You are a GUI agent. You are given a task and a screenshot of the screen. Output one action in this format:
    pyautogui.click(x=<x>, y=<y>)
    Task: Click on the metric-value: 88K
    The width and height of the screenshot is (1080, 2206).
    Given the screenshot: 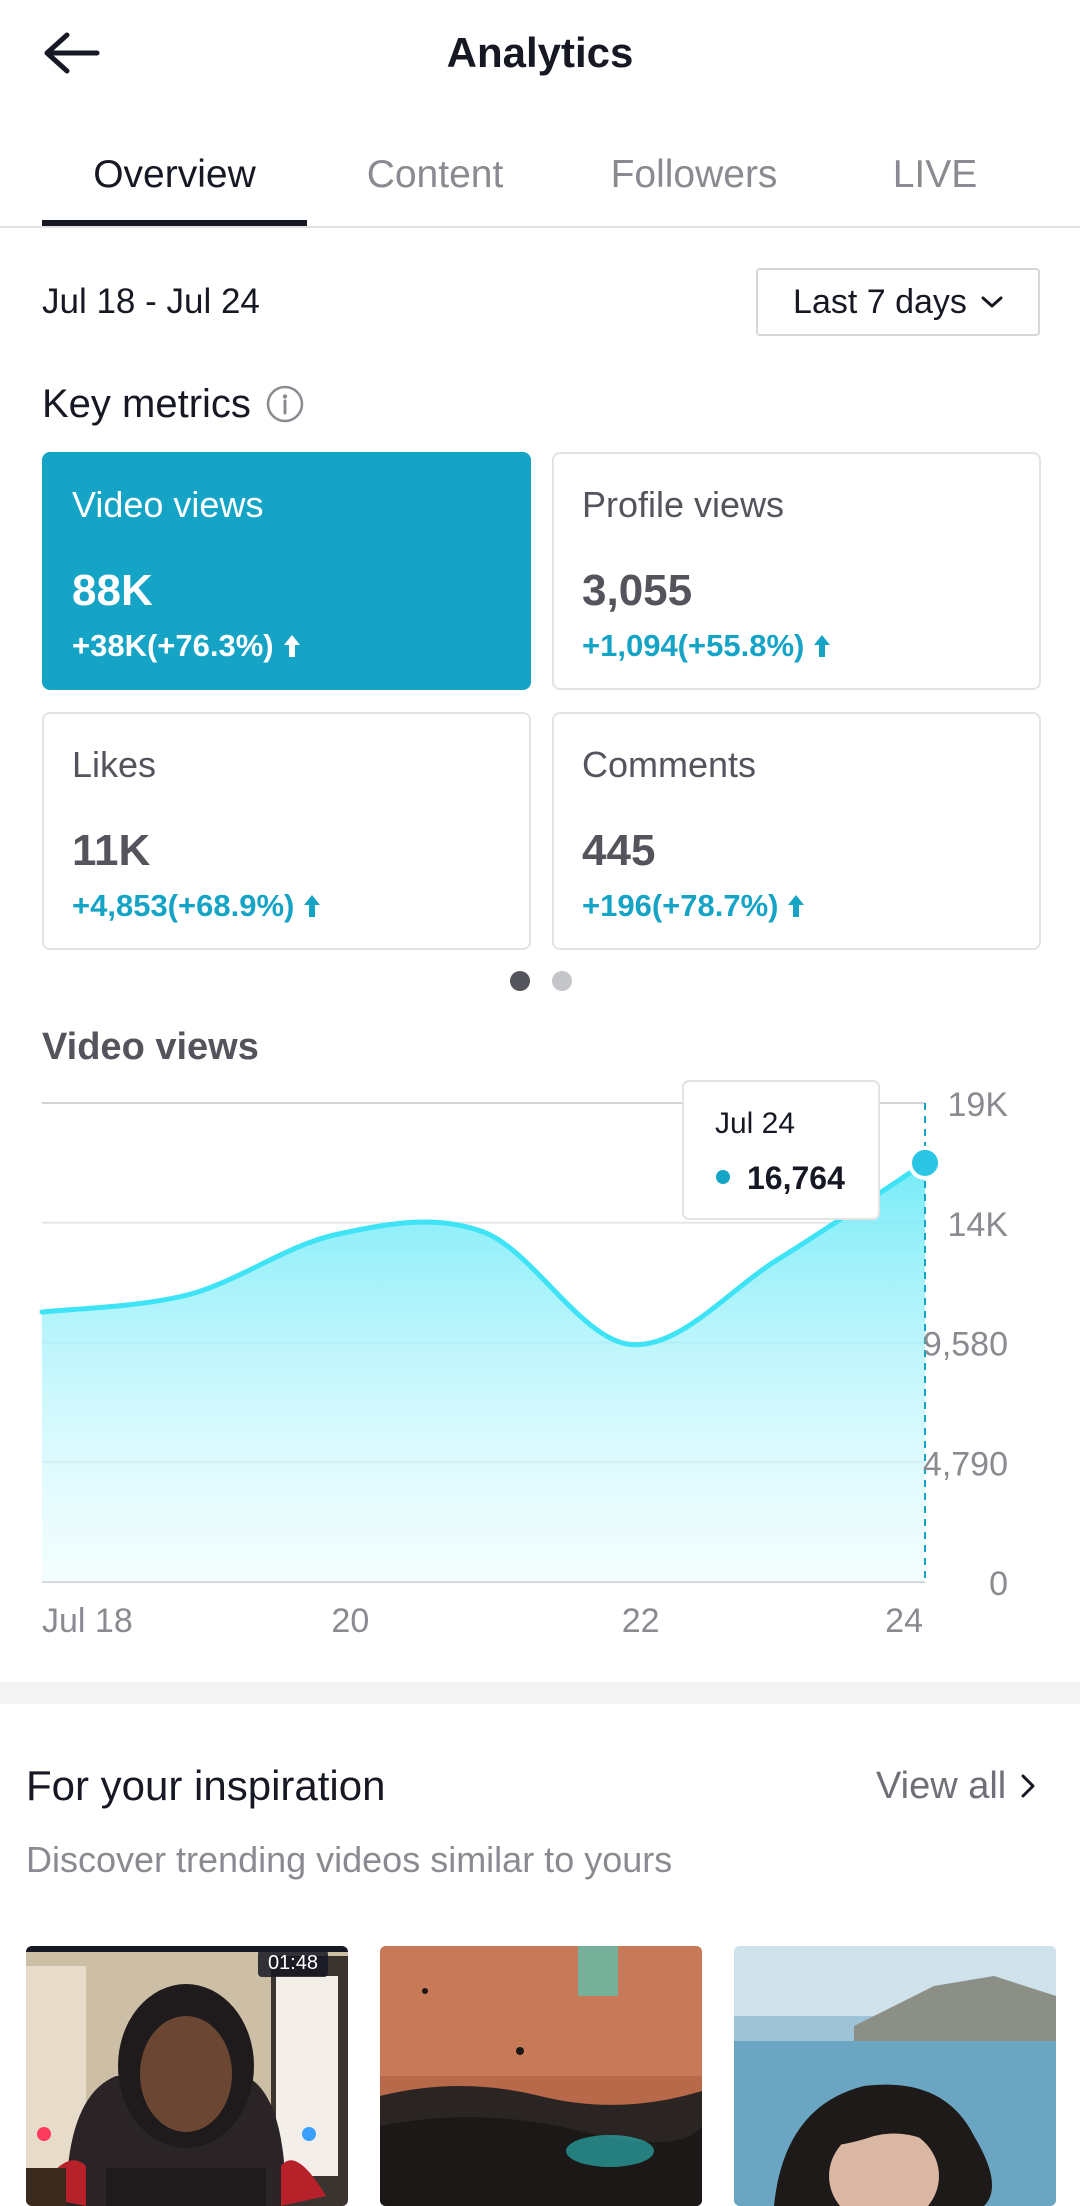 What is the action you would take?
    pyautogui.click(x=112, y=590)
    